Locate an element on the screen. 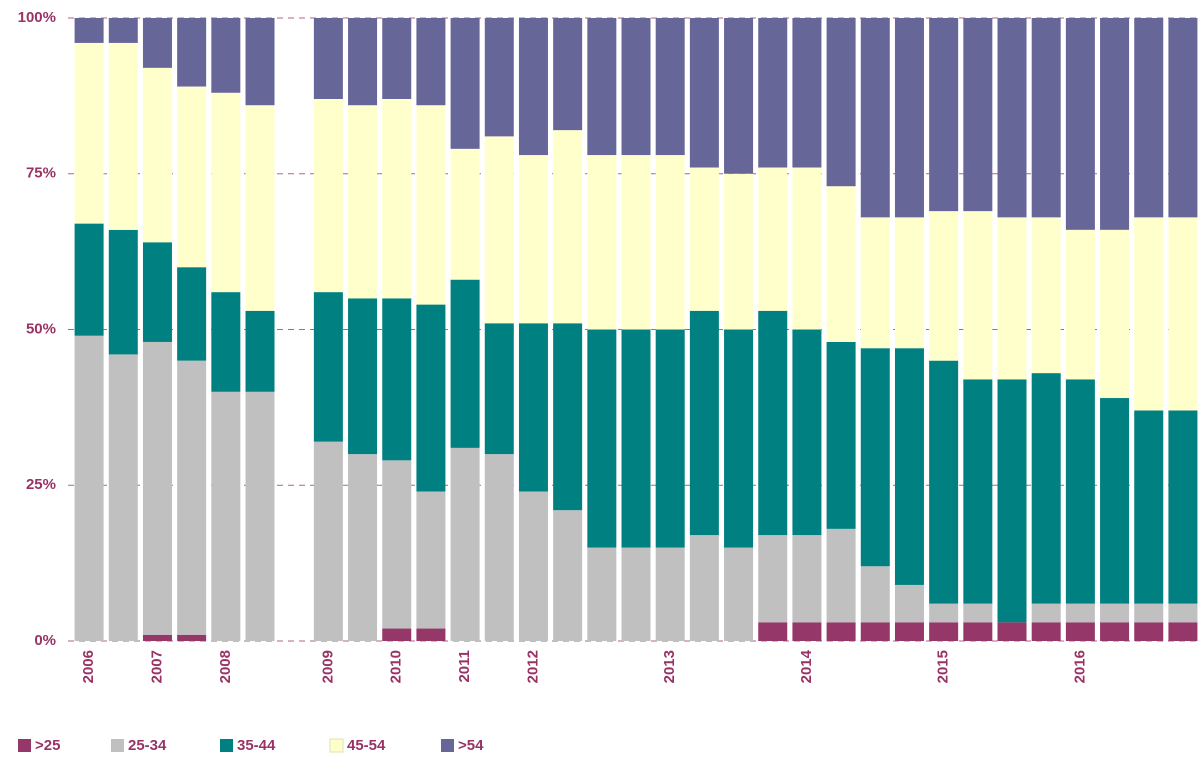 Image resolution: width=1204 pixels, height=760 pixels. x-tick-label: 2014 is located at coordinates (806, 666).